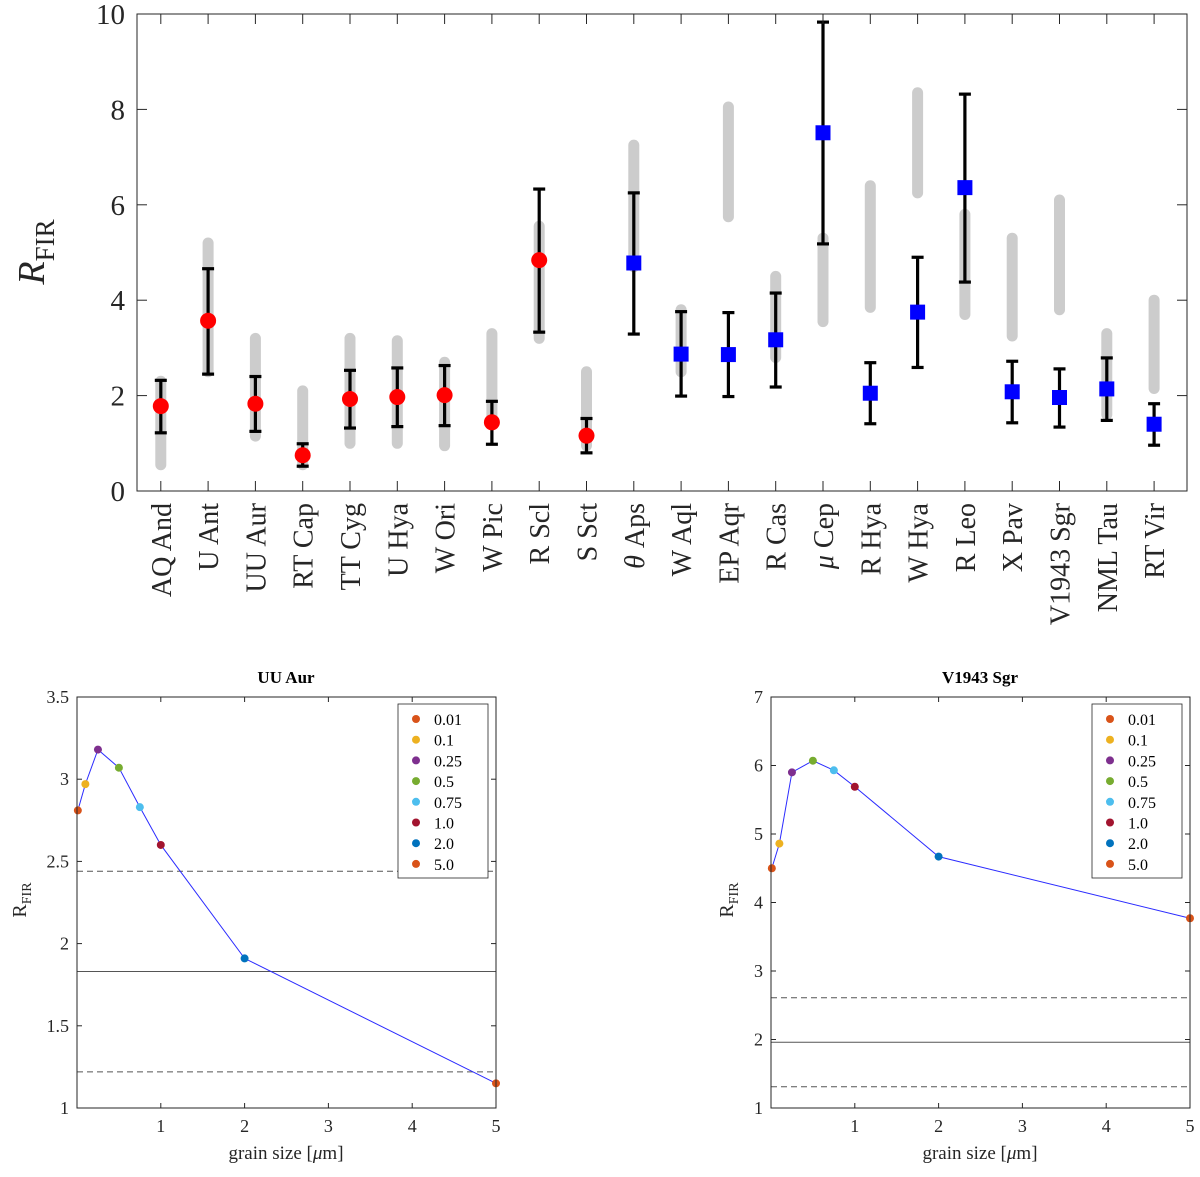 The height and width of the screenshot is (1177, 1200). Describe the element at coordinates (824, 529) in the screenshot. I see `x-tick-label-text: Cep` at that location.